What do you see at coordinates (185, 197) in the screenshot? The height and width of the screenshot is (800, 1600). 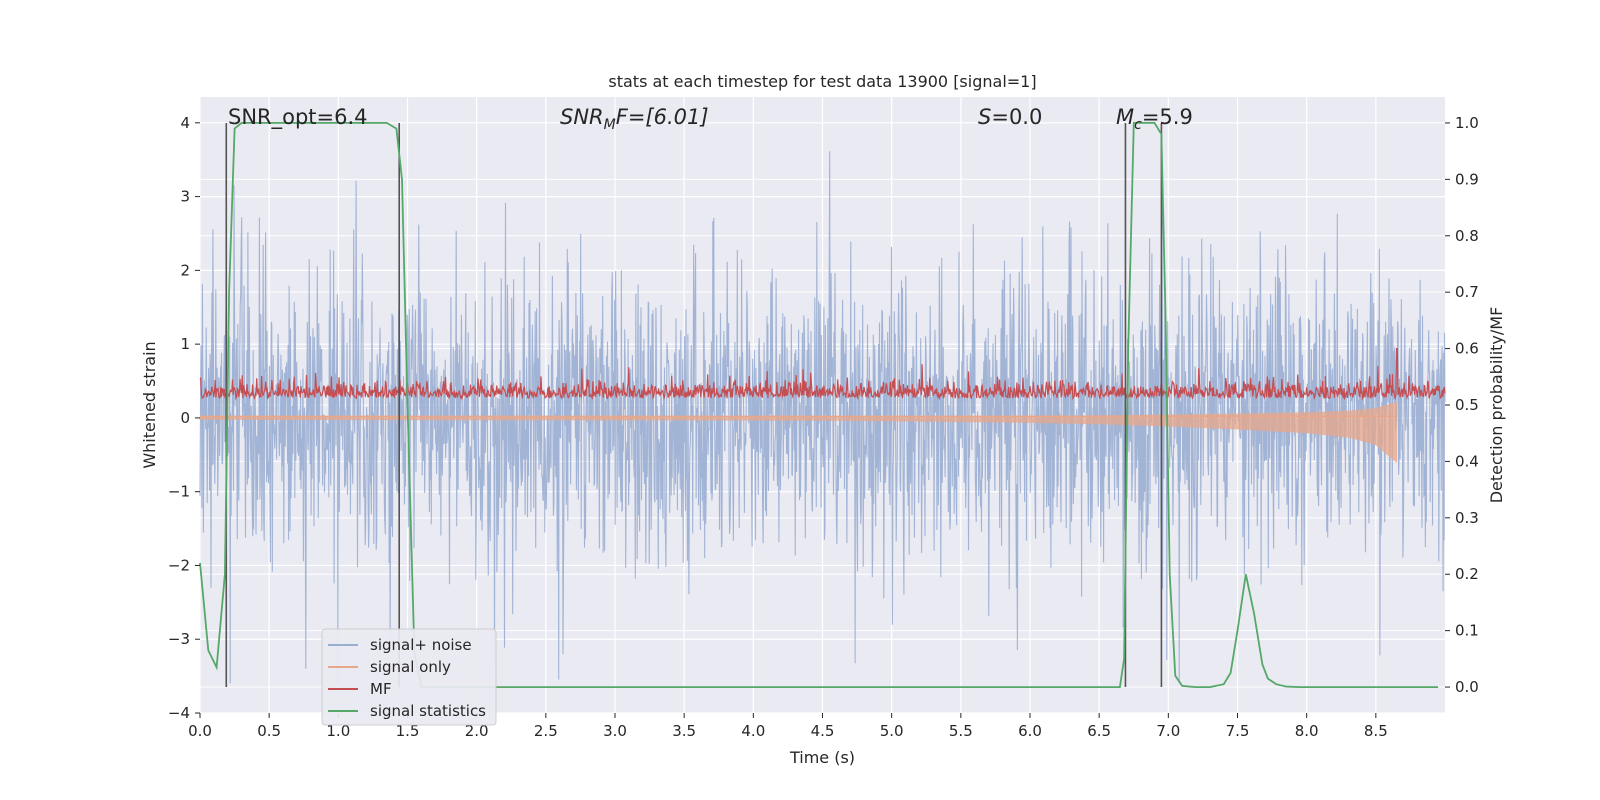 I see `y-left-tick-label: 3` at bounding box center [185, 197].